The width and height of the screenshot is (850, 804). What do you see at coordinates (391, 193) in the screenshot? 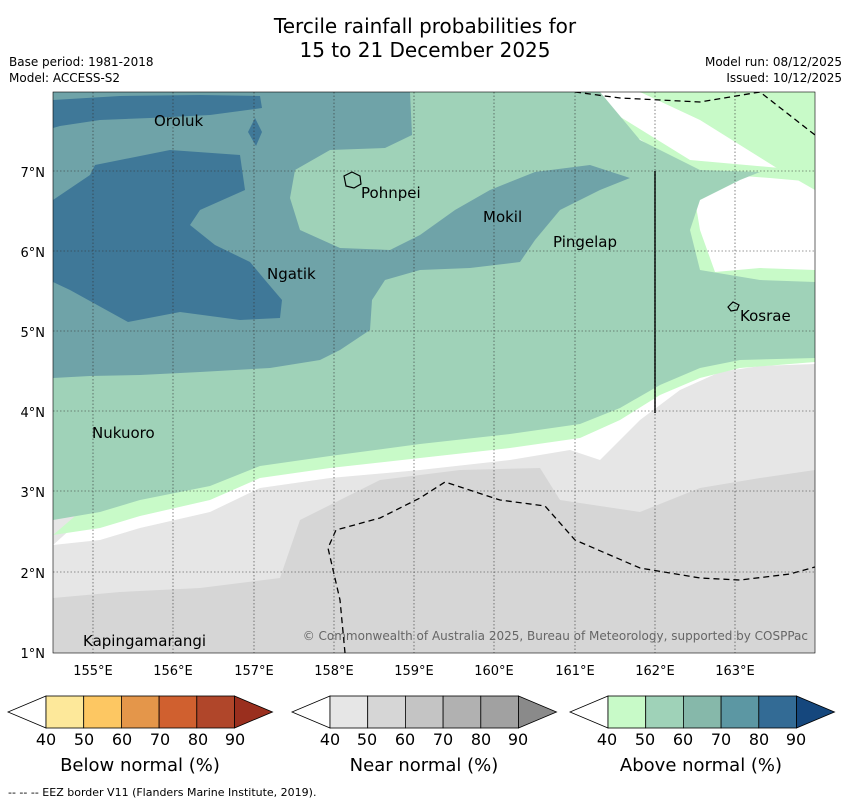
I see `label-pohnpei: Pohnpei` at bounding box center [391, 193].